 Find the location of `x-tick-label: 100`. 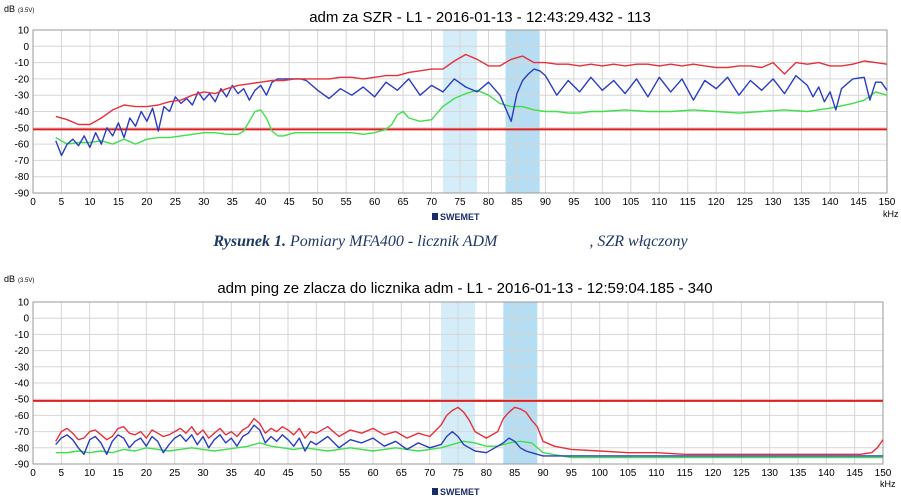

x-tick-label: 100 is located at coordinates (602, 202).